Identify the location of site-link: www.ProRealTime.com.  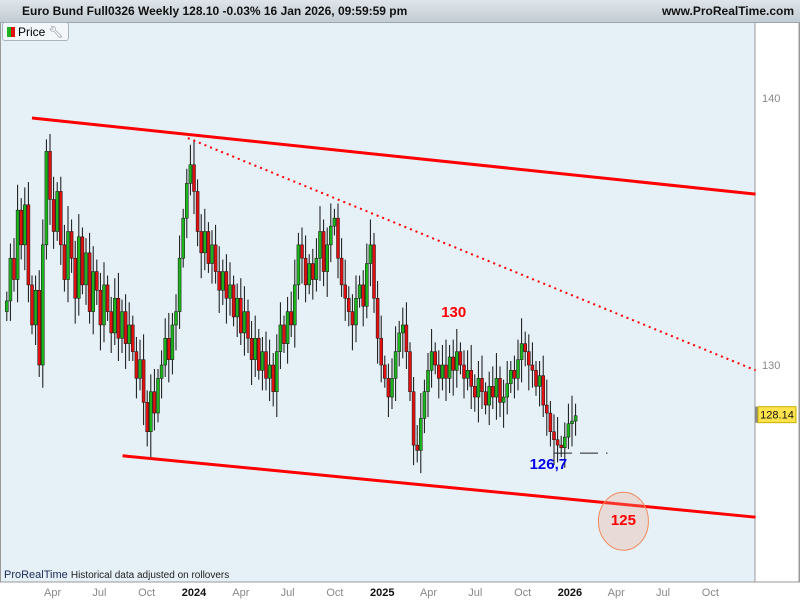
(727, 11).